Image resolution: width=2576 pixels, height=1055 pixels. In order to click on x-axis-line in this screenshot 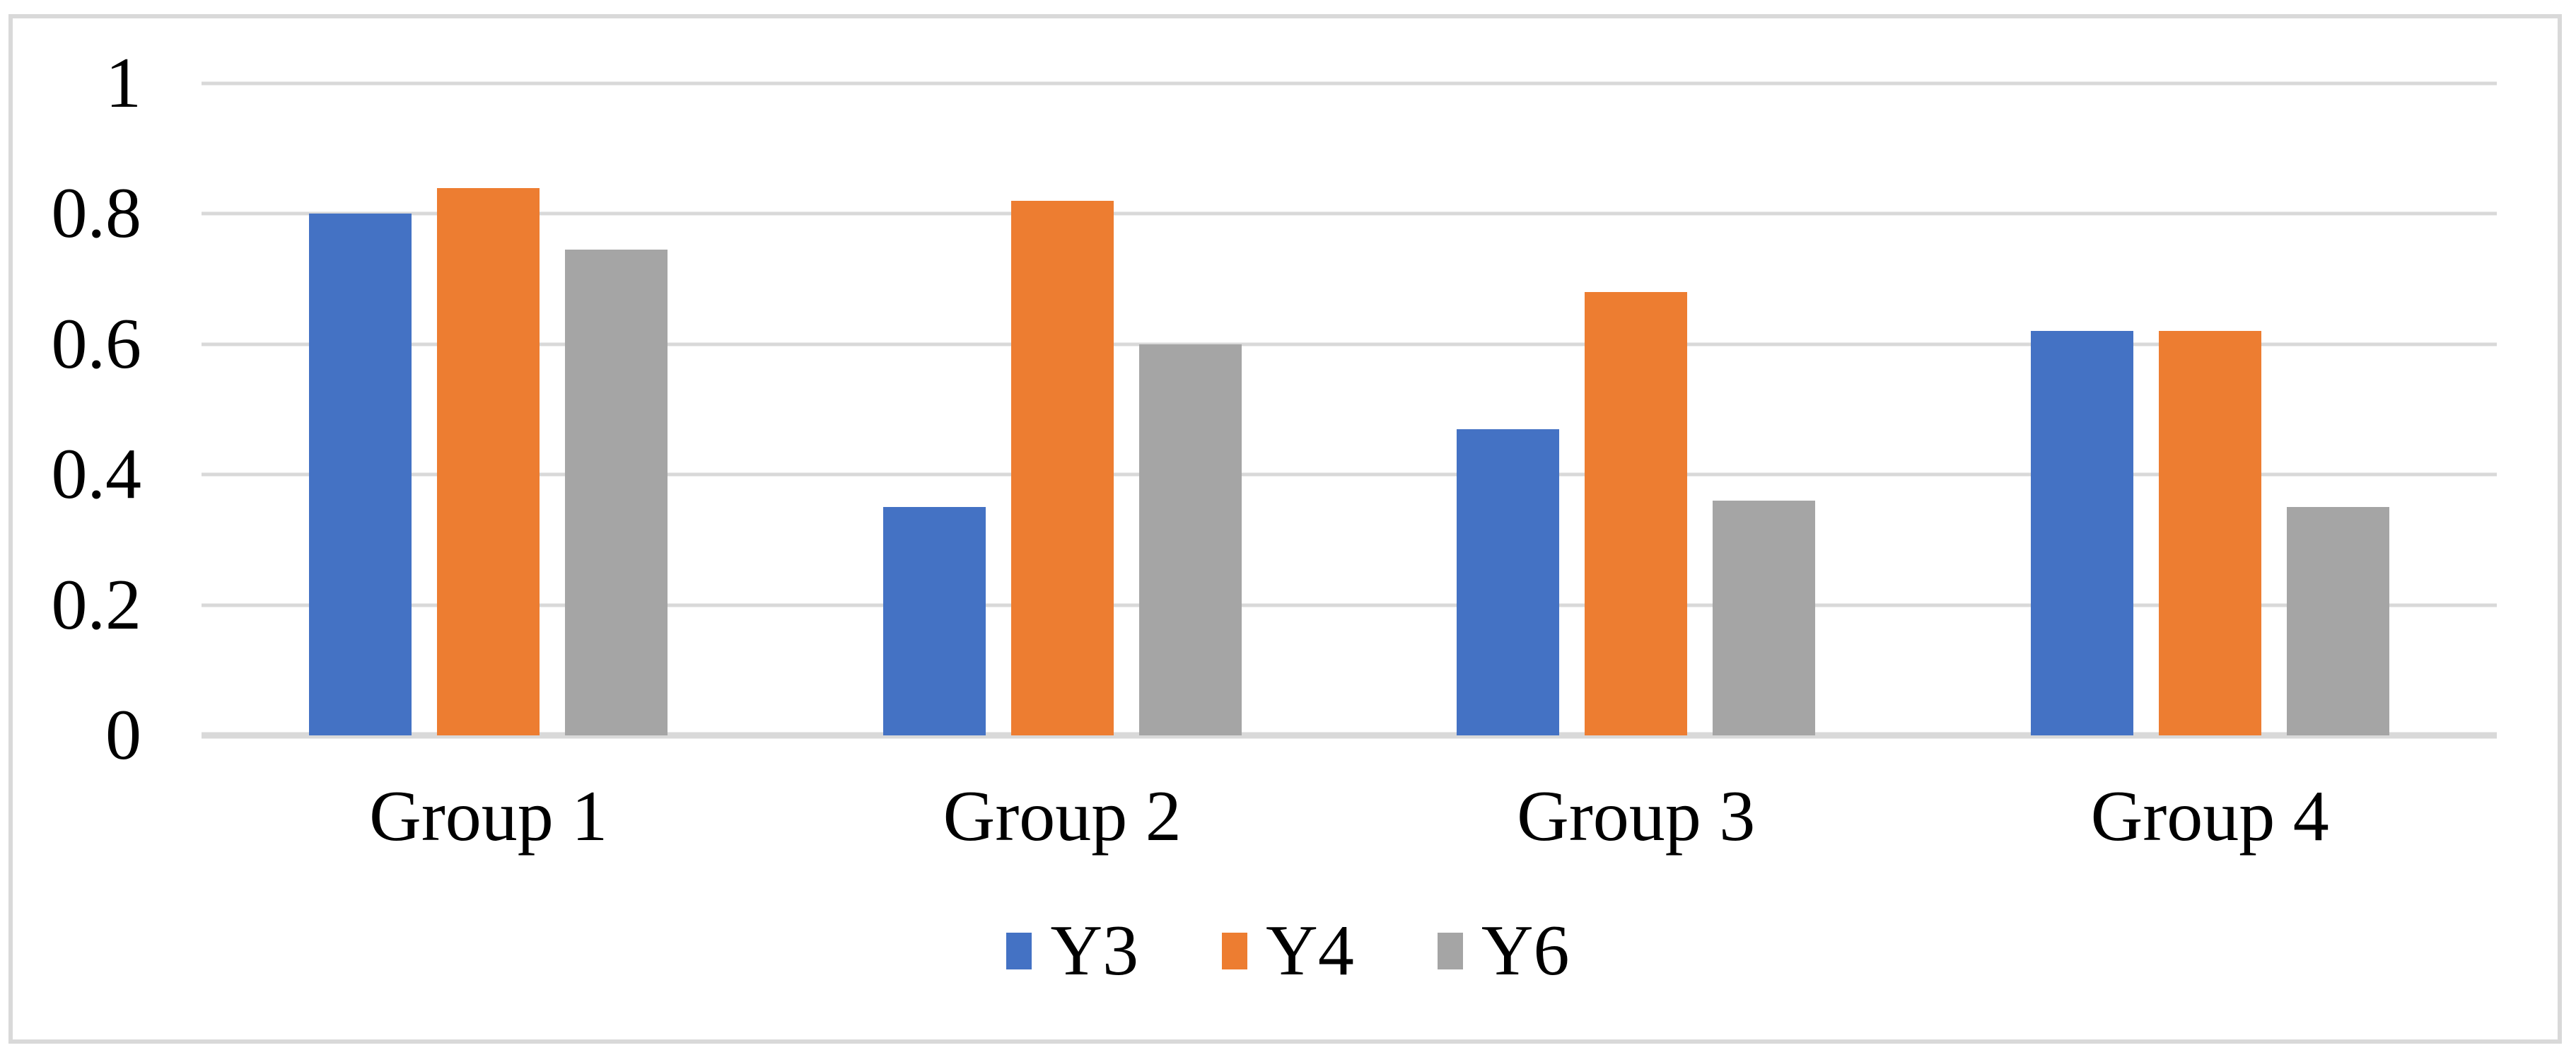, I will do `click(1349, 735)`.